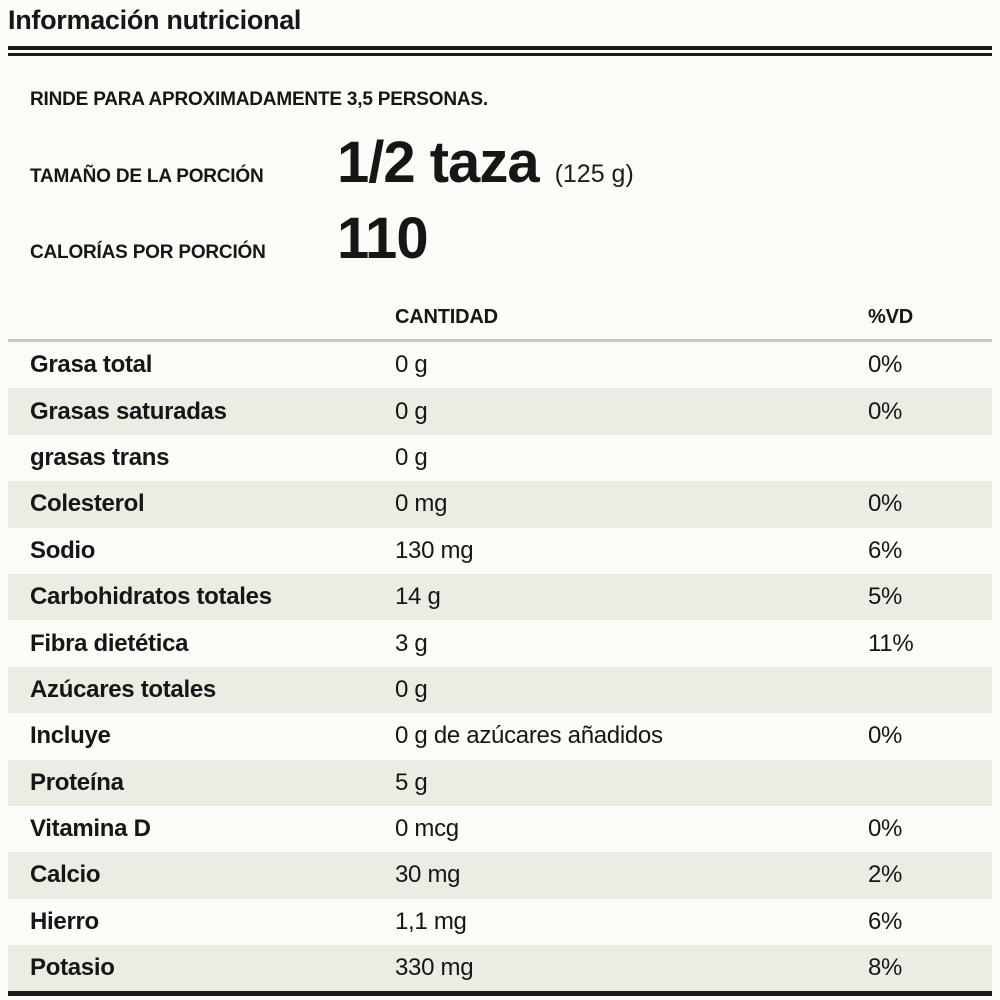  Describe the element at coordinates (77, 782) in the screenshot. I see `nutrient-name: Proteína` at that location.